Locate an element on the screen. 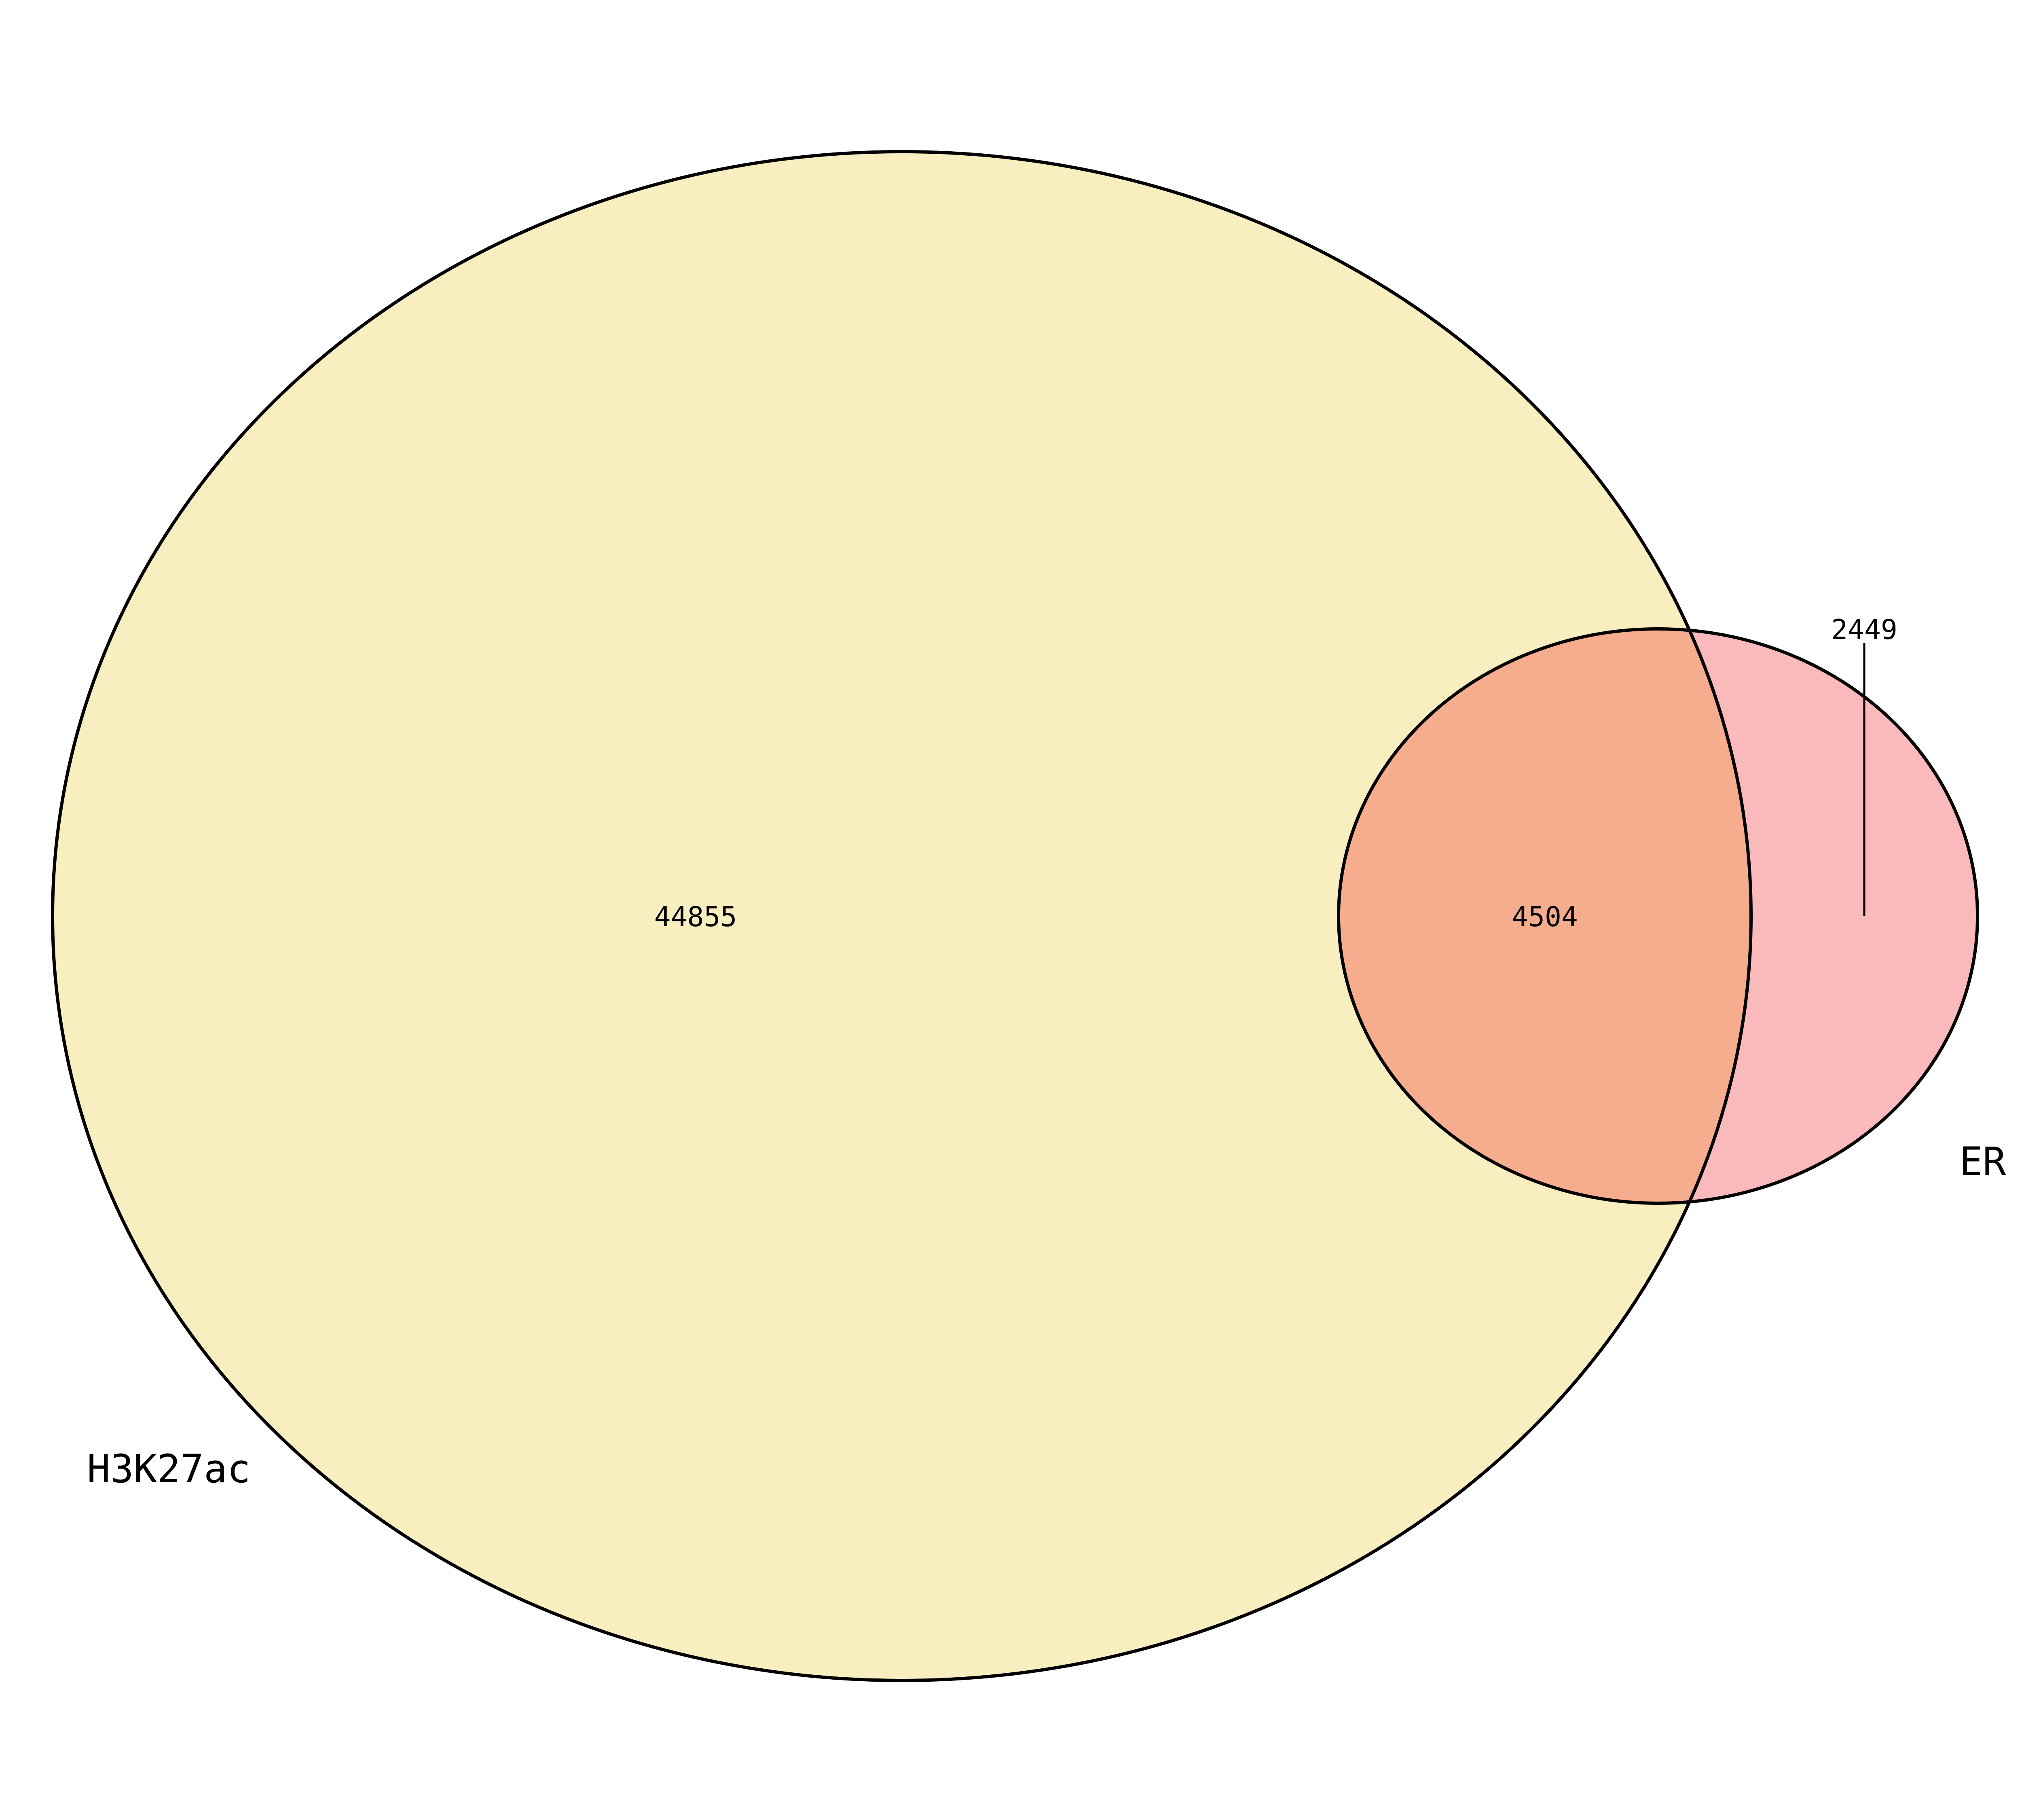 The height and width of the screenshot is (1820, 2022). er-set-label: ER is located at coordinates (1982, 1161).